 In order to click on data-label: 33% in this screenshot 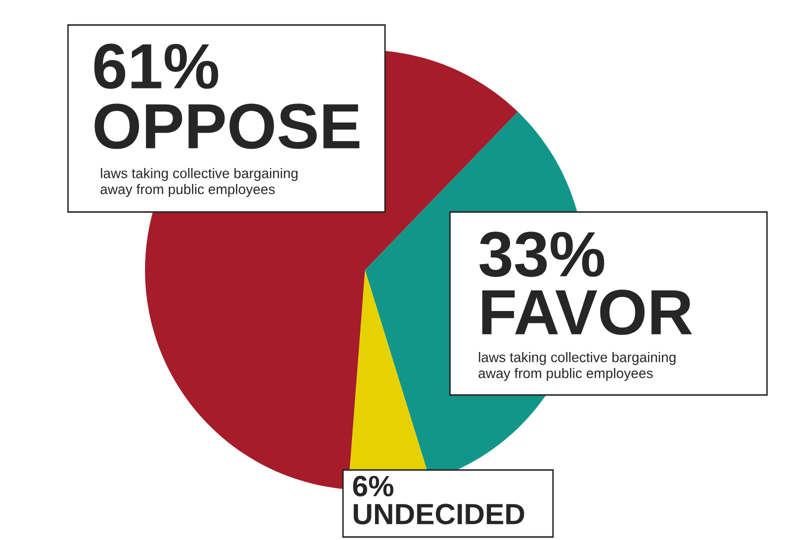, I will do `click(541, 255)`.